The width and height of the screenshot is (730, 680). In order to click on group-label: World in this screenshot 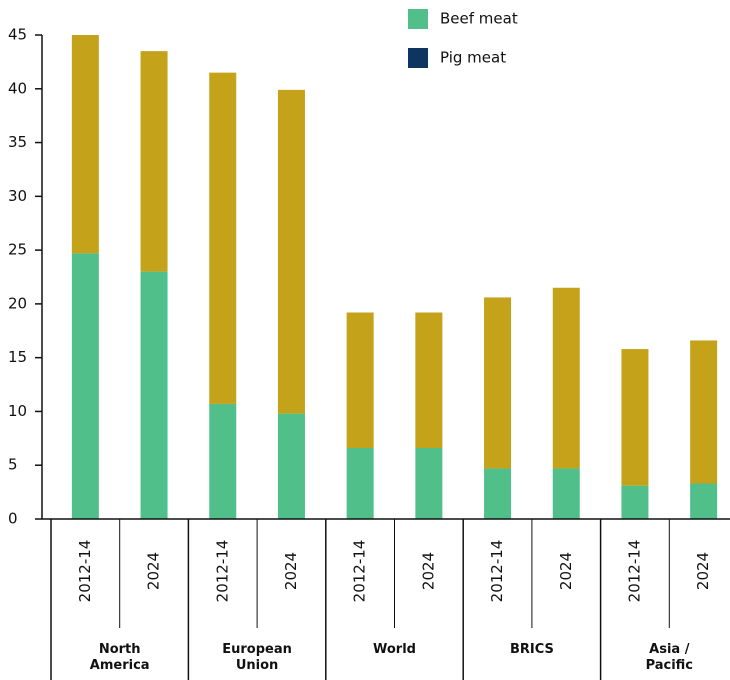, I will do `click(394, 649)`.